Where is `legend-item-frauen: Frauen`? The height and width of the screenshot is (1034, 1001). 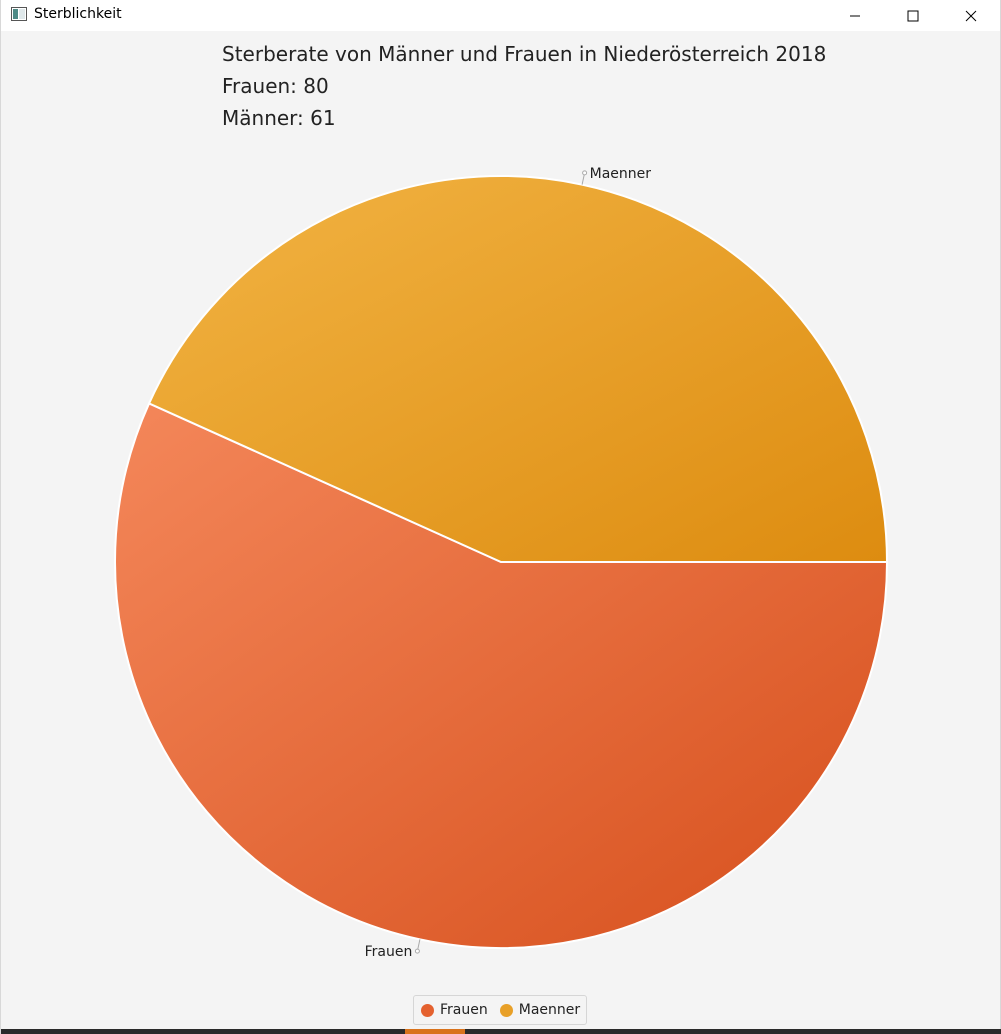
legend-item-frauen: Frauen is located at coordinates (454, 1010).